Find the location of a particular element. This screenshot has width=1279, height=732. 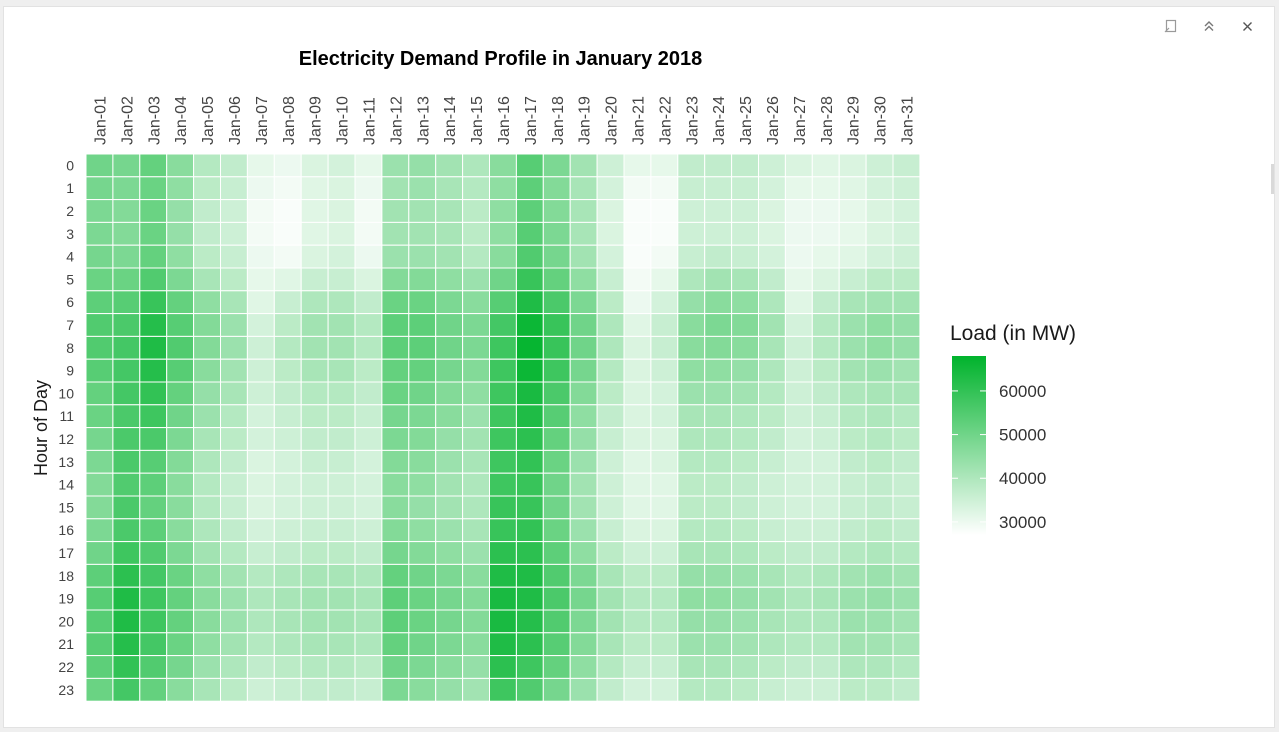

x-tick-label: Jan-19 is located at coordinates (585, 120).